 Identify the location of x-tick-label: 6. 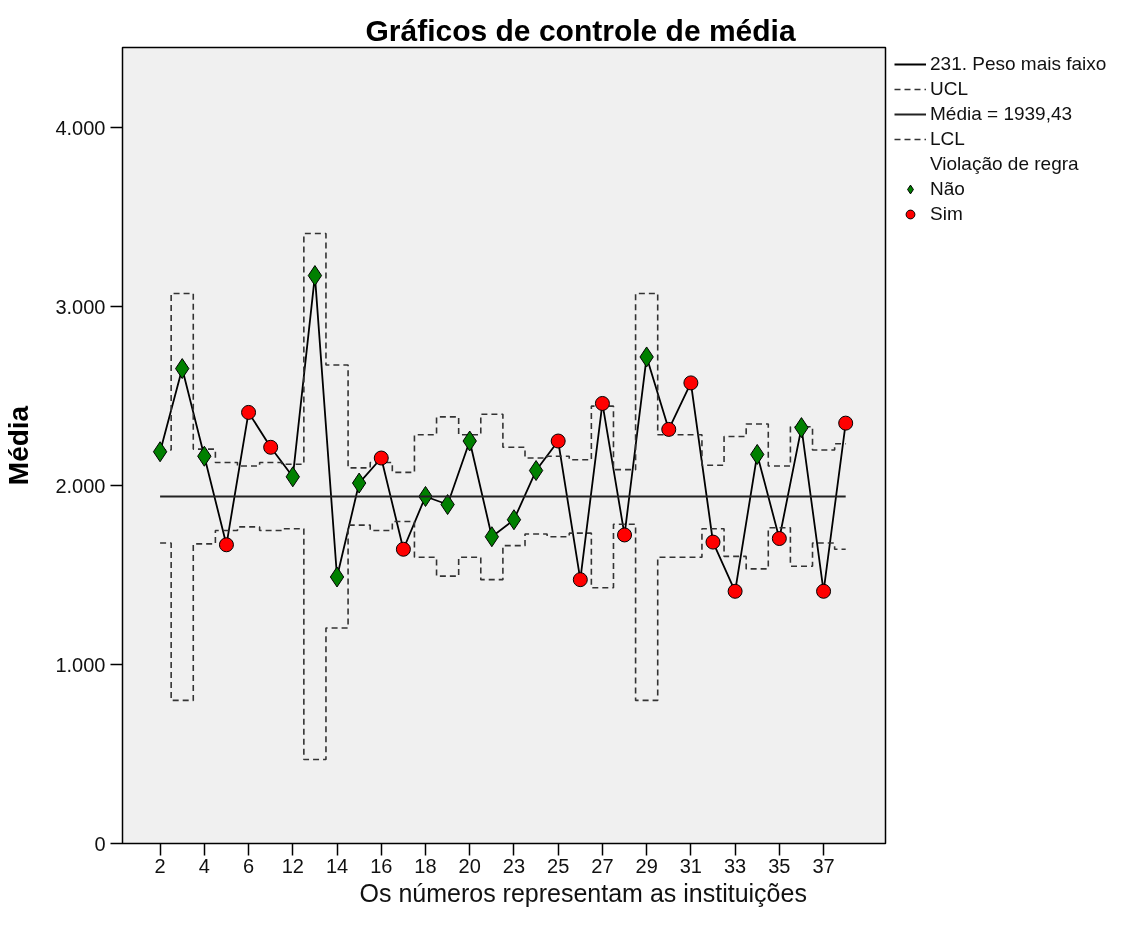
(249, 865).